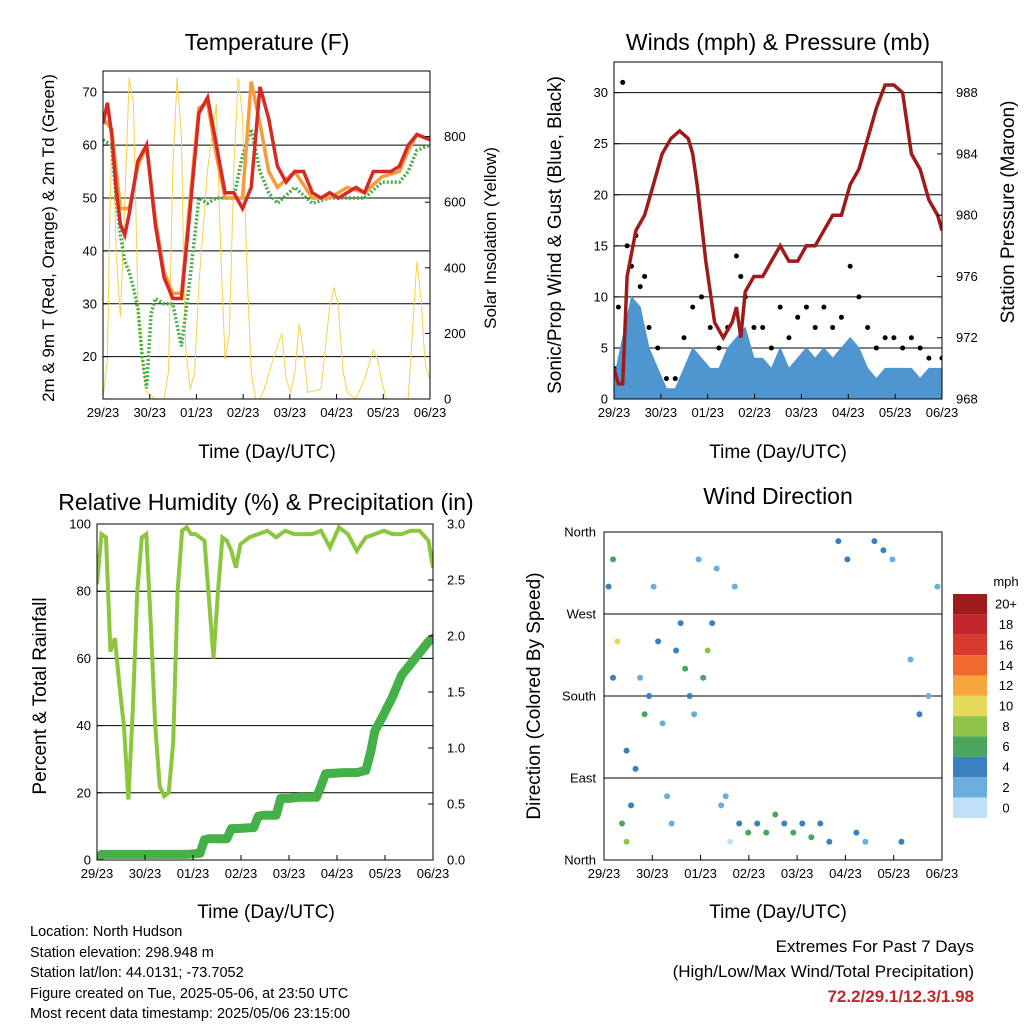  Describe the element at coordinates (267, 42) in the screenshot. I see `temperature-title: Temperature (F)` at that location.